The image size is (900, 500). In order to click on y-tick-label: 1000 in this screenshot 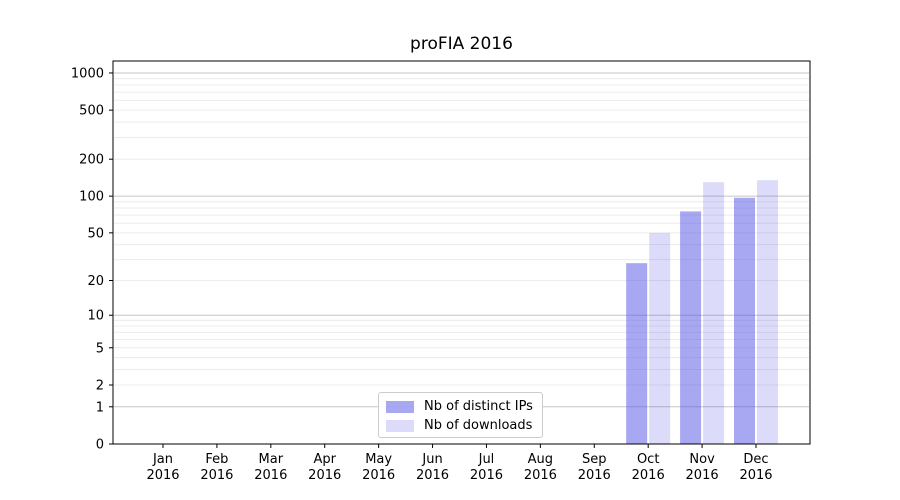, I will do `click(87, 73)`.